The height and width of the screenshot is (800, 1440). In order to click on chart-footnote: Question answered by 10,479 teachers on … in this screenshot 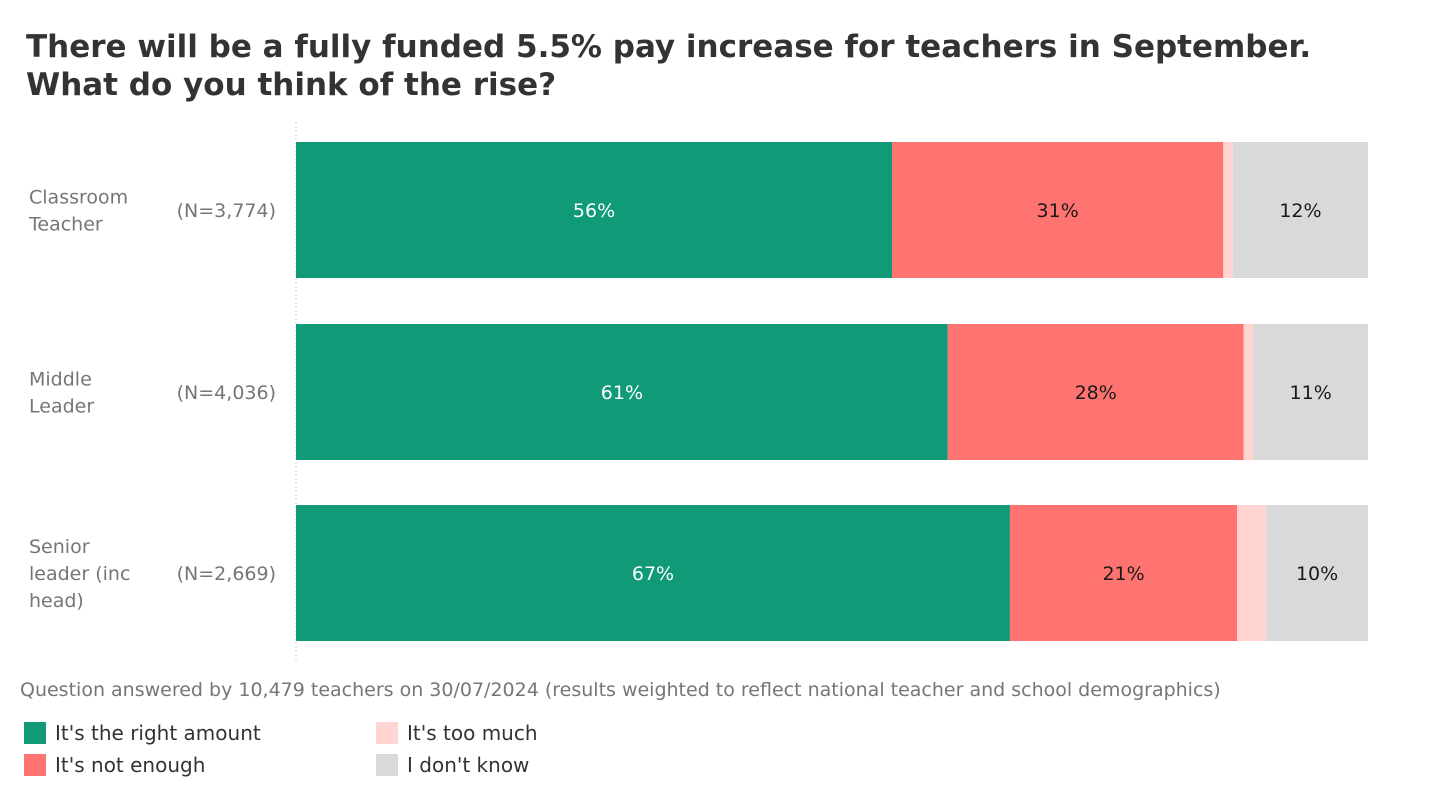, I will do `click(620, 690)`.